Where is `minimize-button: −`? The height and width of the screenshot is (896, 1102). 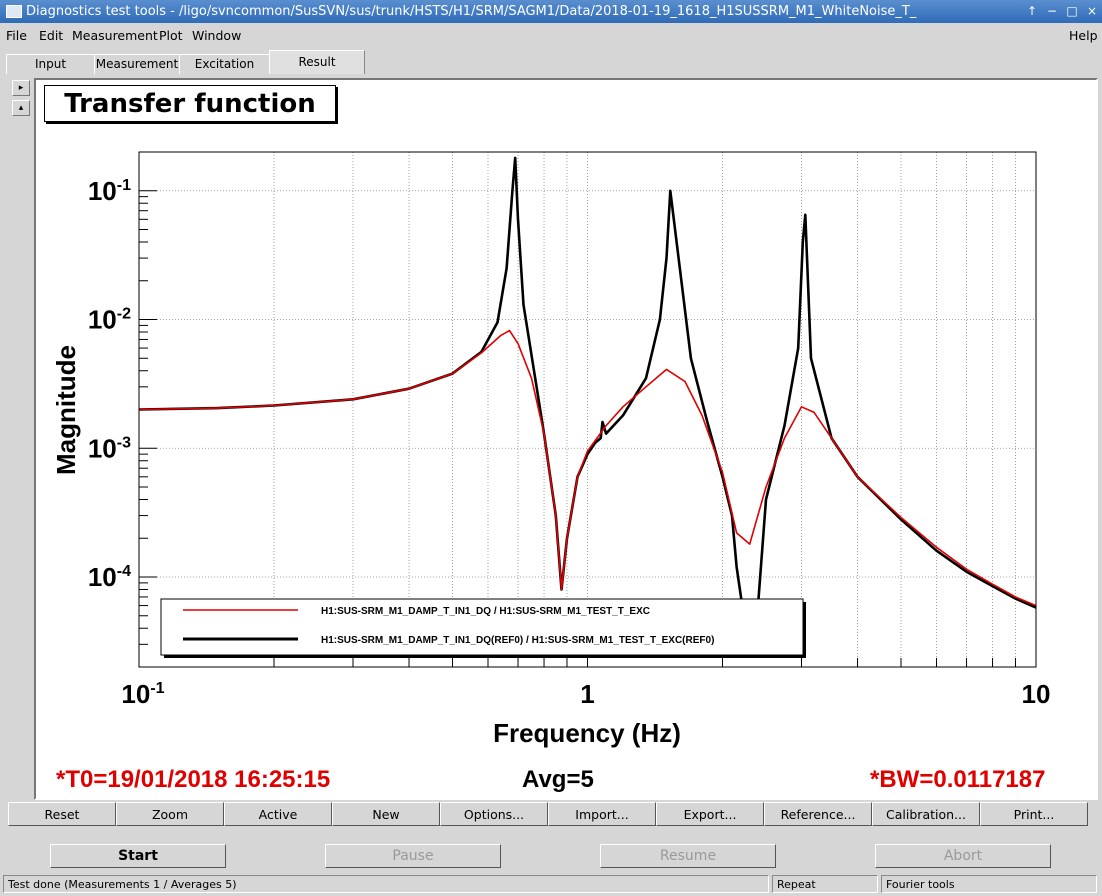 minimize-button: − is located at coordinates (1052, 11).